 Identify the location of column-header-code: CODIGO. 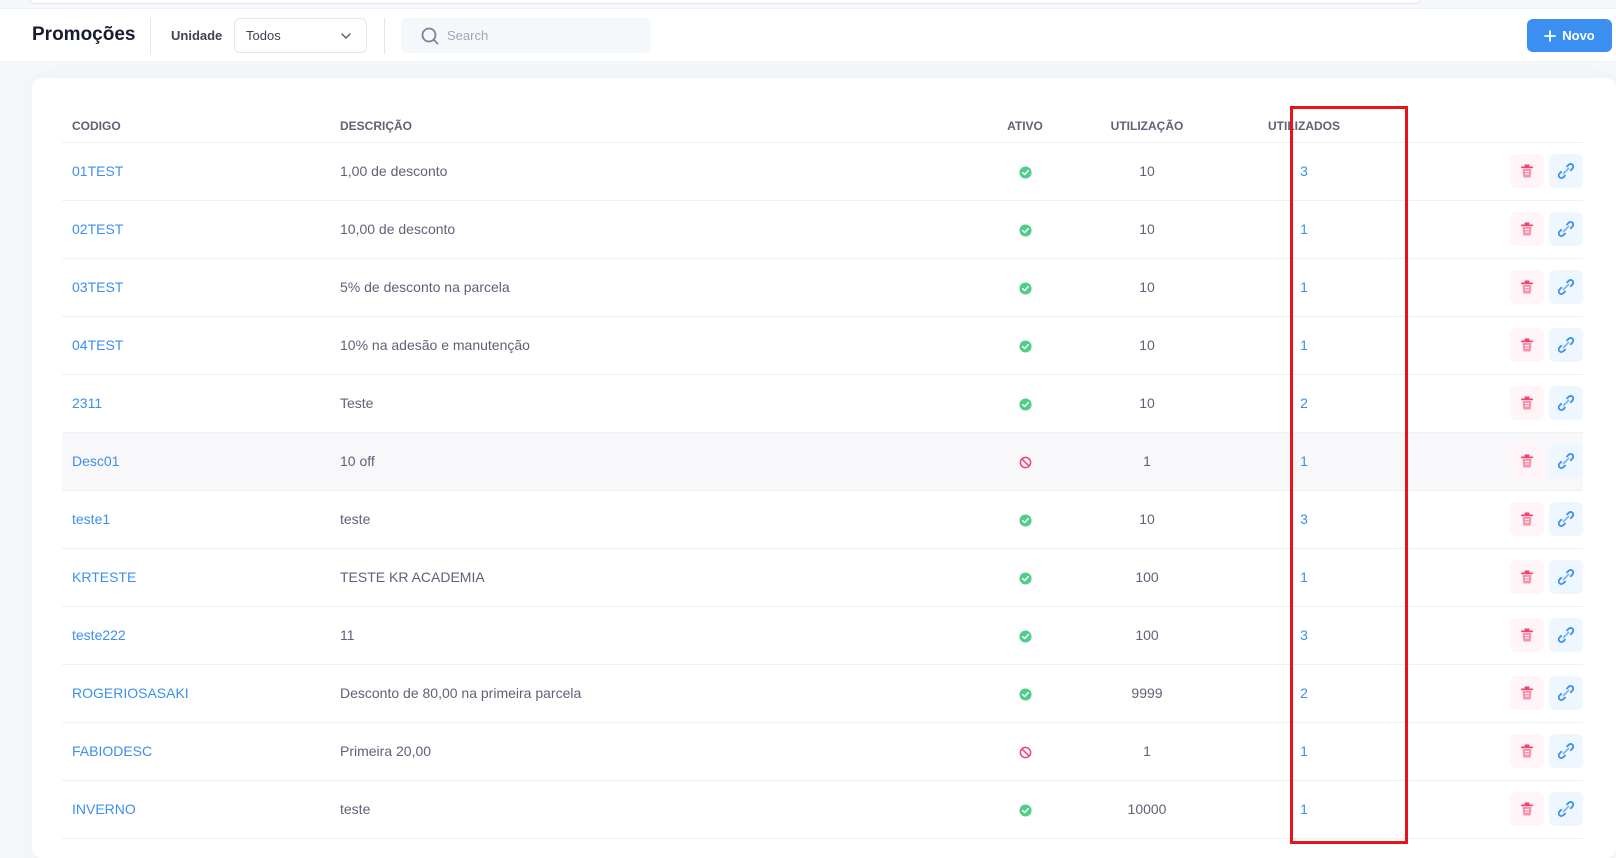
(201, 121).